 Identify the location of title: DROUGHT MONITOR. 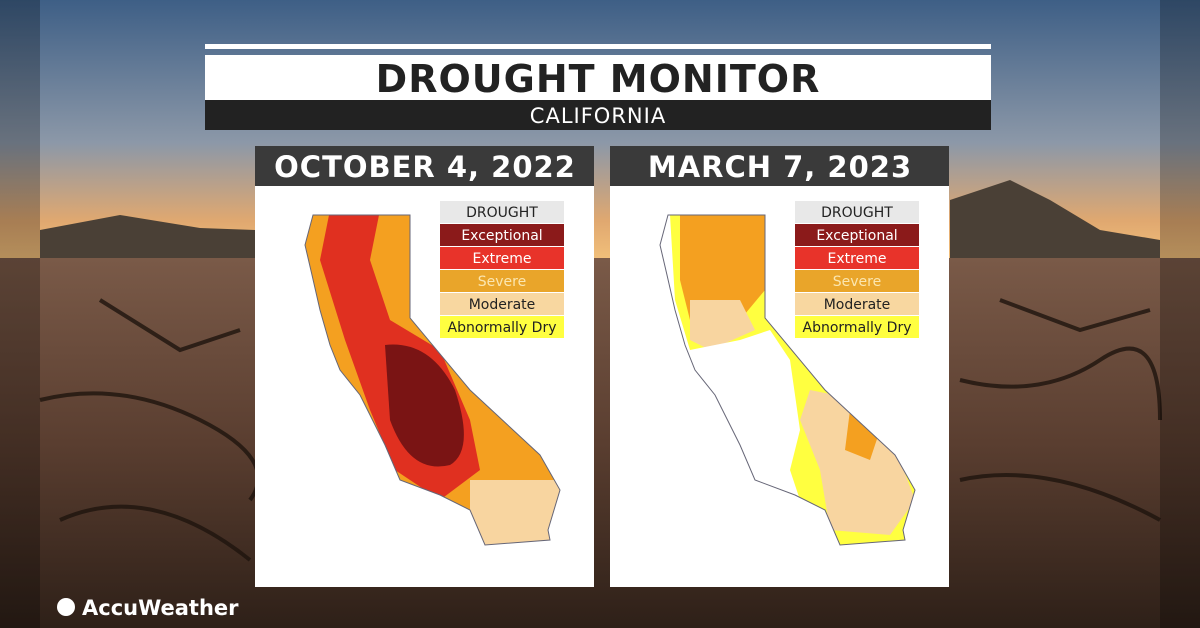
(598, 79).